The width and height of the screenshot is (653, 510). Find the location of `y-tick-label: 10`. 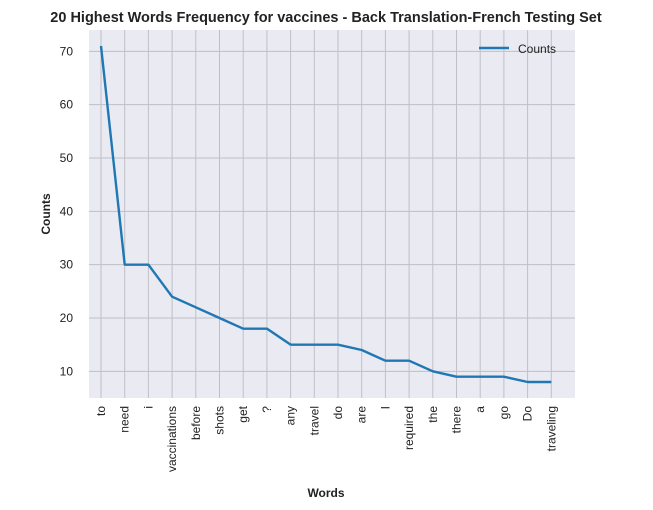

y-tick-label: 10 is located at coordinates (67, 371).